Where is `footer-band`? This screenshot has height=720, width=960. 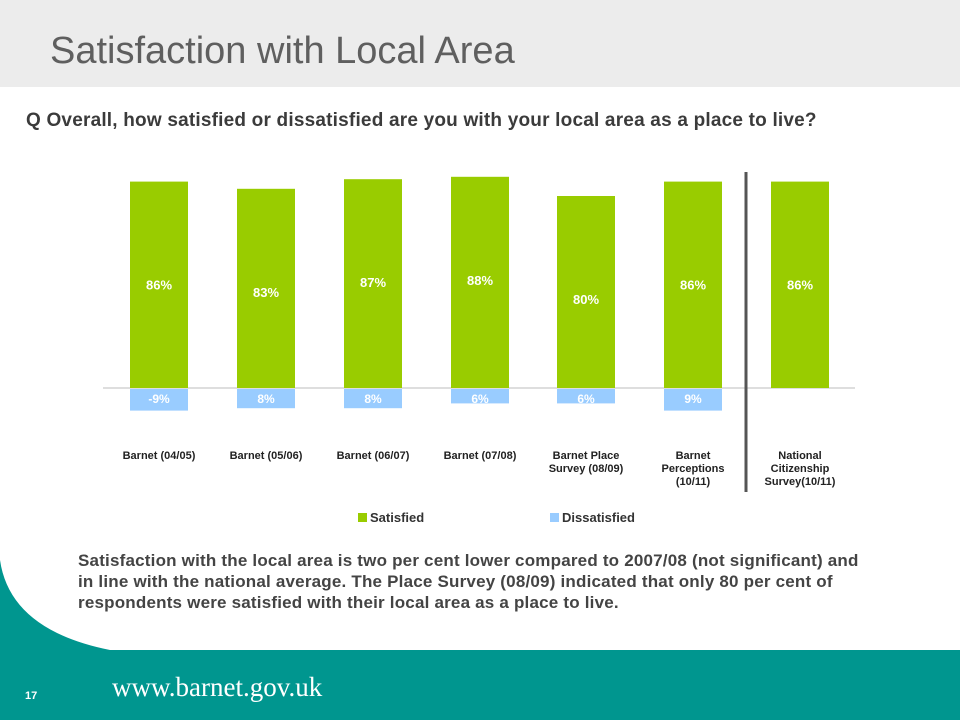 footer-band is located at coordinates (480, 685).